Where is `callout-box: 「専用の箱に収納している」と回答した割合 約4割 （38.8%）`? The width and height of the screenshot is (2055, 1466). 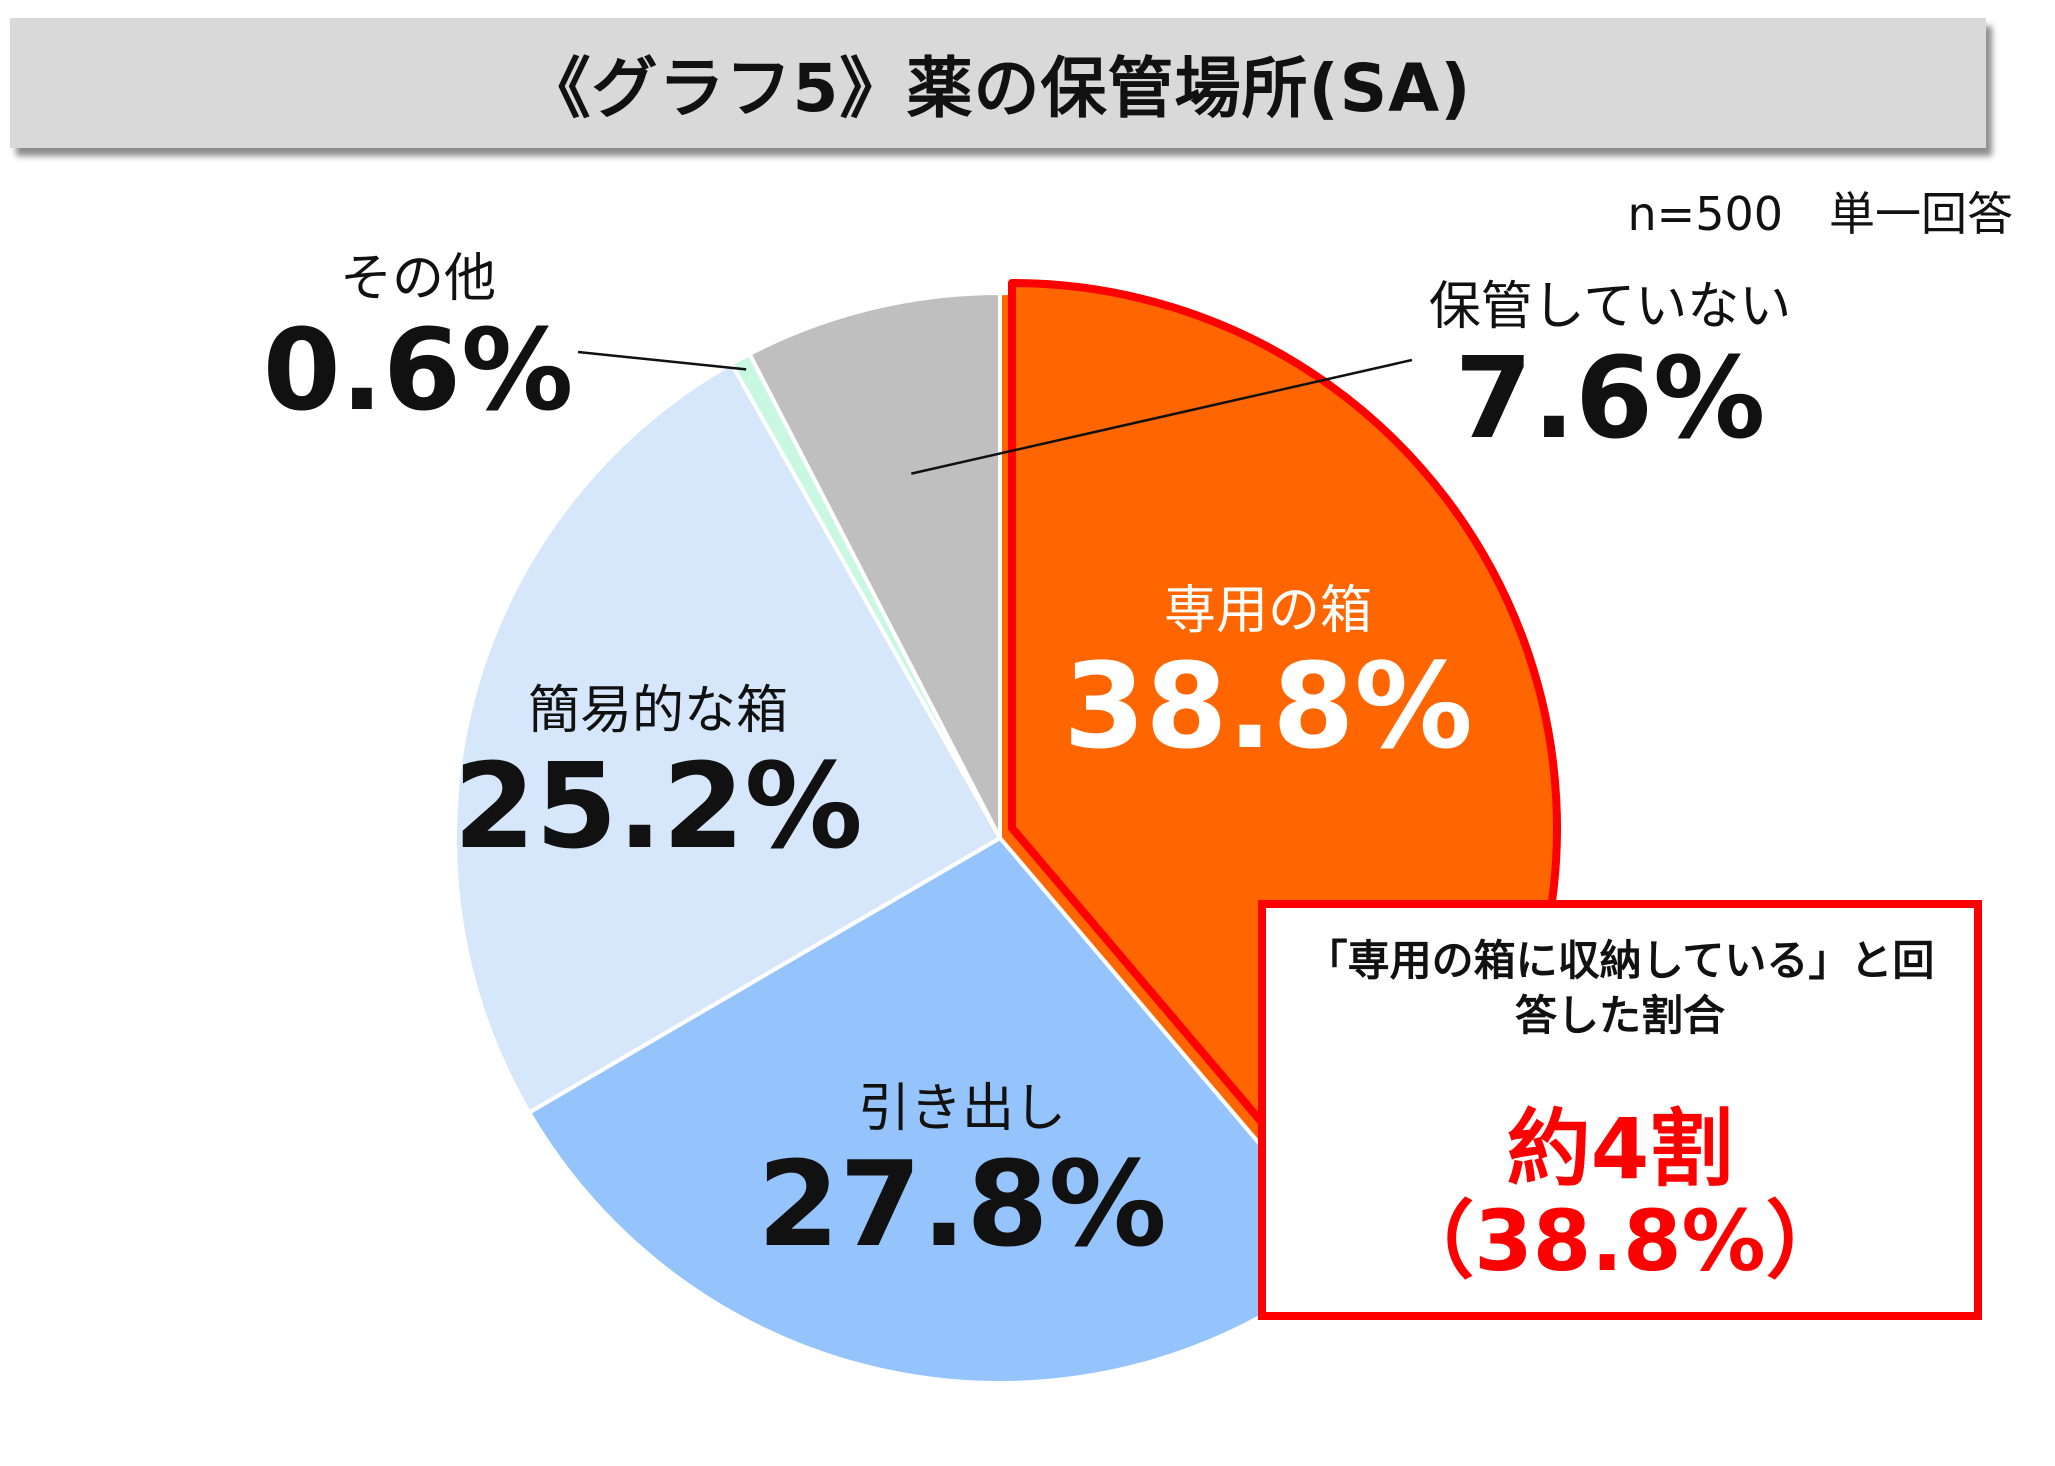 callout-box: 「専用の箱に収納している」と回答した割合 約4割 （38.8%） is located at coordinates (1620, 1110).